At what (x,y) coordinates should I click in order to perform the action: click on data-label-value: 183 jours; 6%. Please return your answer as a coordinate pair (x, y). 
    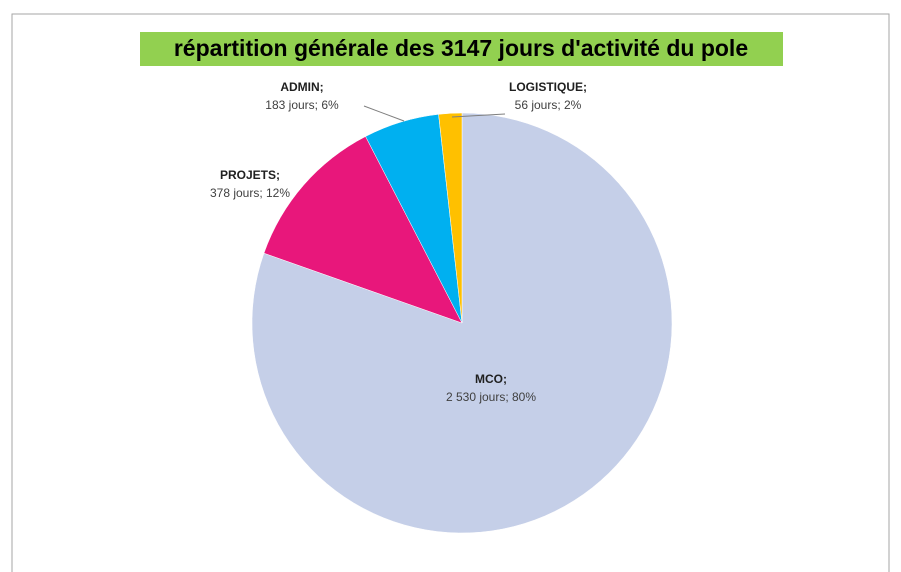
    Looking at the image, I should click on (302, 105).